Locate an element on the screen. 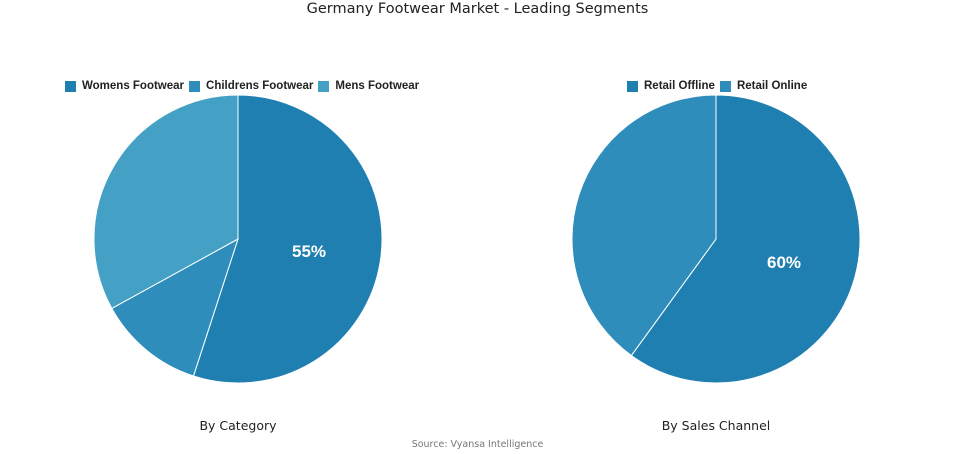 The image size is (955, 454). legend-item-retail-offline: Retail Offline is located at coordinates (671, 86).